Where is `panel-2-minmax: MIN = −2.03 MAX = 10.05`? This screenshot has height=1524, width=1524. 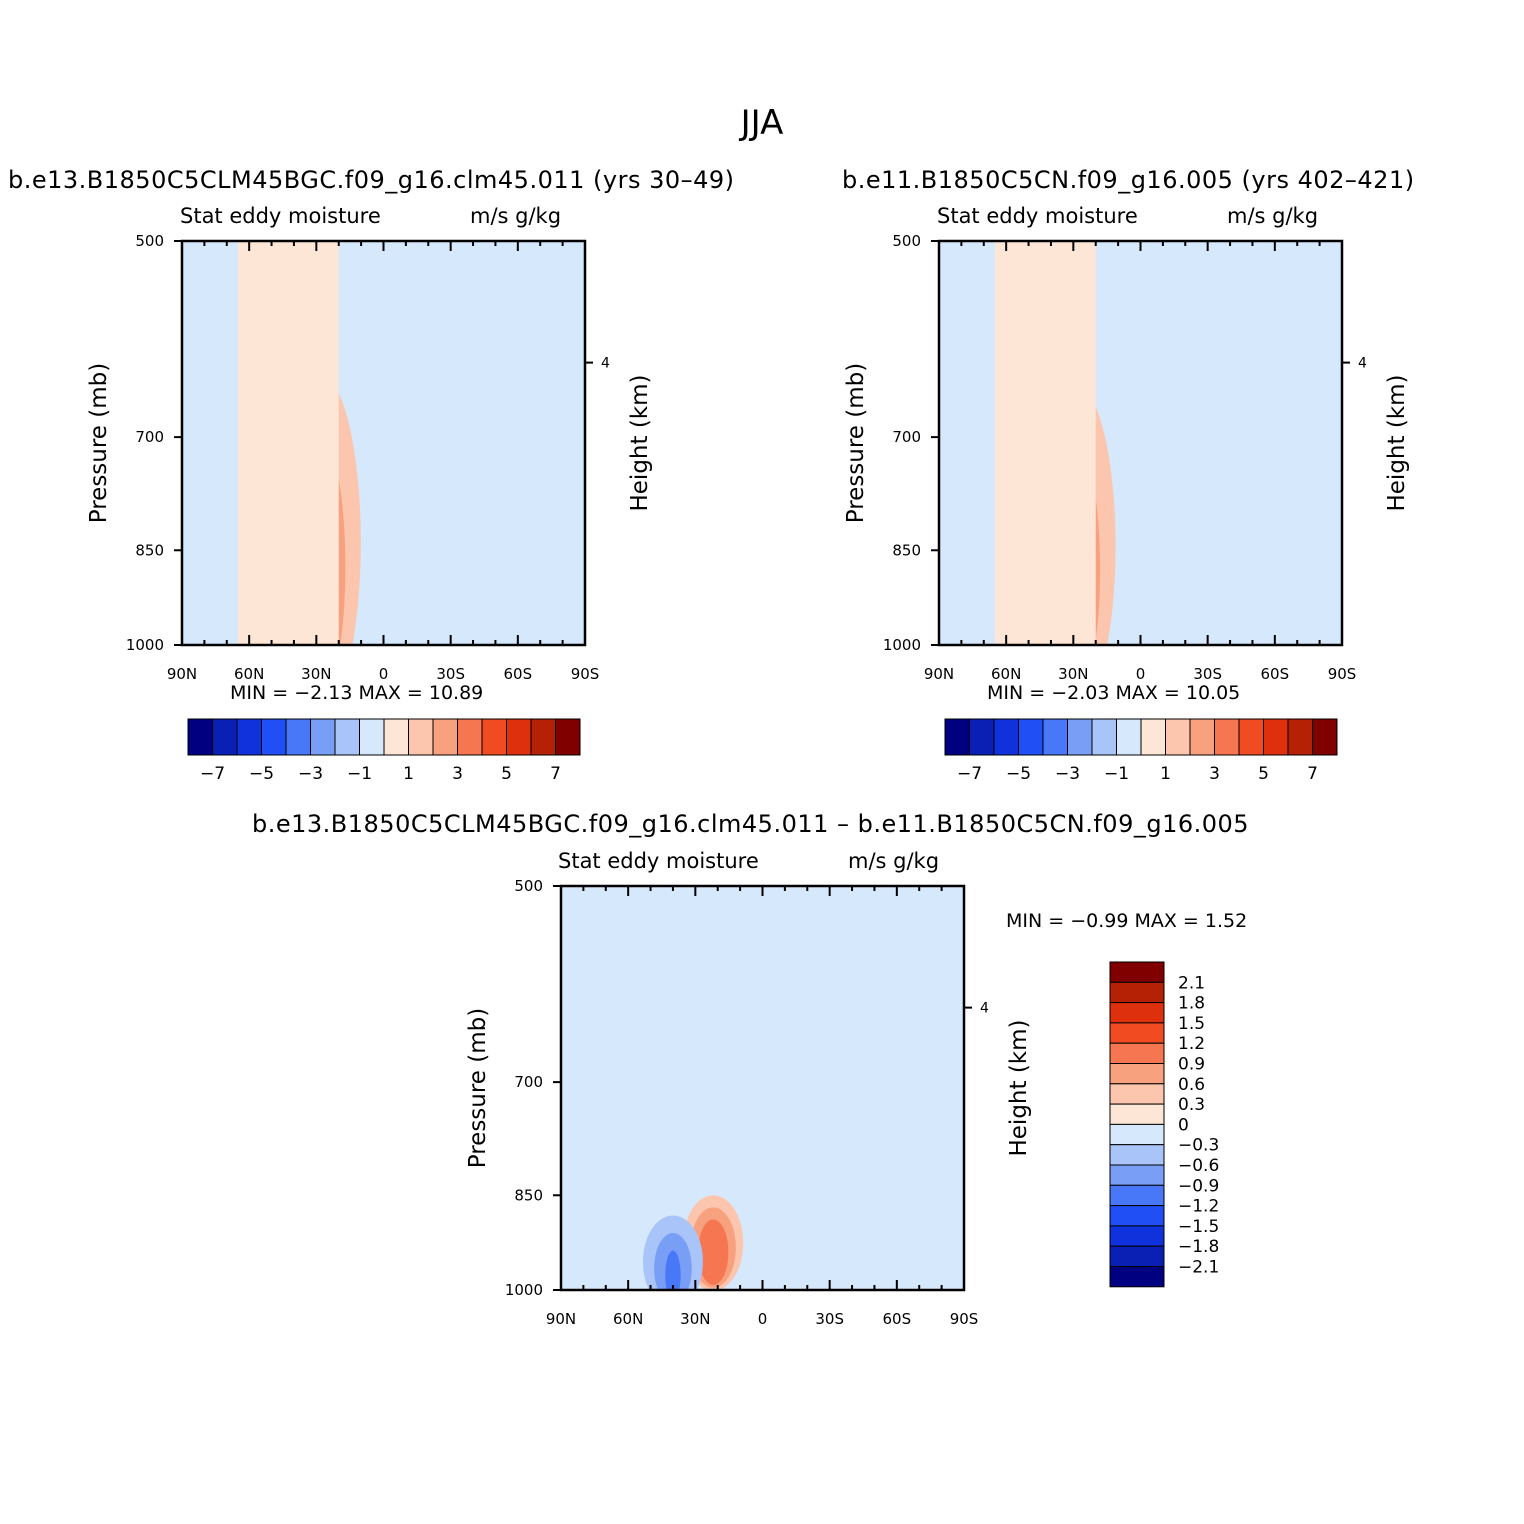 panel-2-minmax: MIN = −2.03 MAX = 10.05 is located at coordinates (1114, 693).